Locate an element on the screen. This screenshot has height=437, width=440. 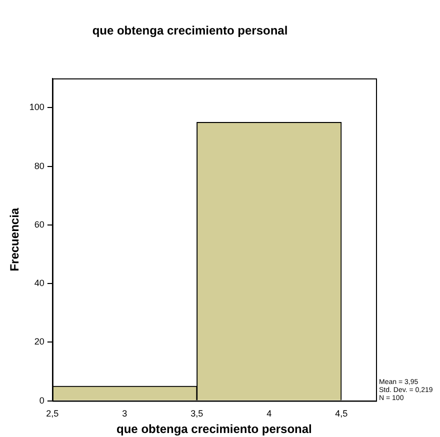
x-tick-label: 3 is located at coordinates (125, 413).